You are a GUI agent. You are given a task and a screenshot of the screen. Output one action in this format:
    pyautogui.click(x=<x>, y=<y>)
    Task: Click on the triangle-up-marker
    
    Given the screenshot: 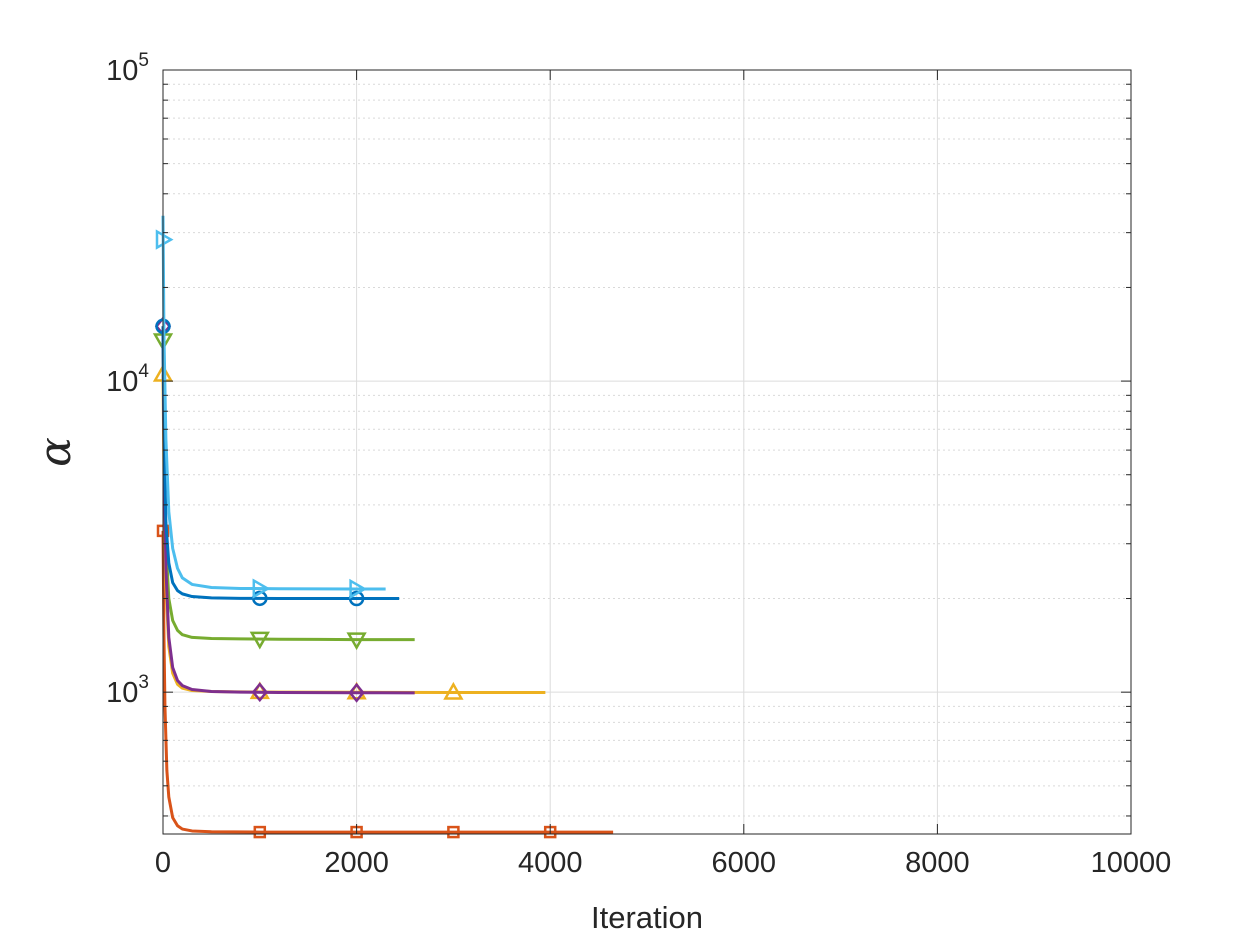 What is the action you would take?
    pyautogui.click(x=453, y=690)
    